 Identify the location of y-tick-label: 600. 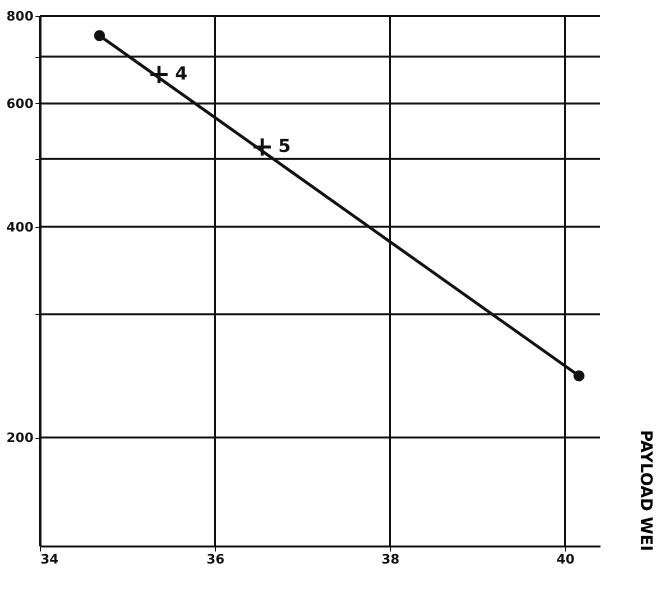
(20, 104).